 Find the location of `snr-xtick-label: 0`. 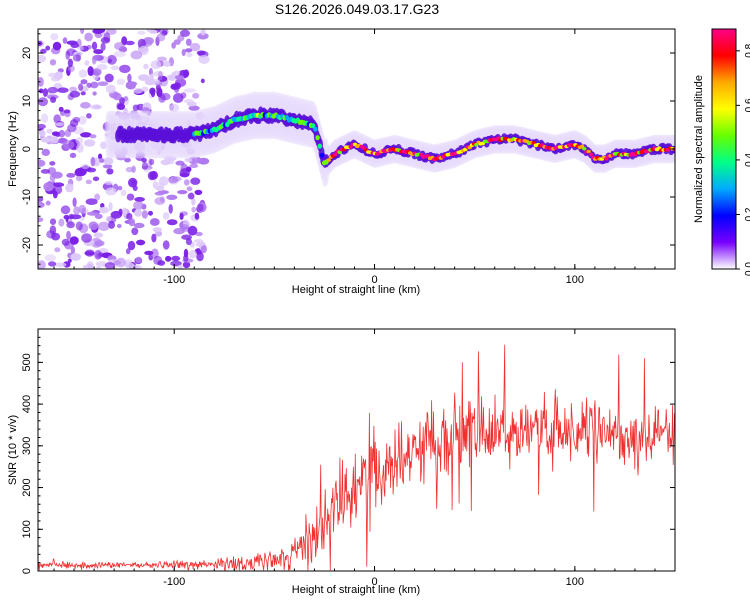

snr-xtick-label: 0 is located at coordinates (374, 582).